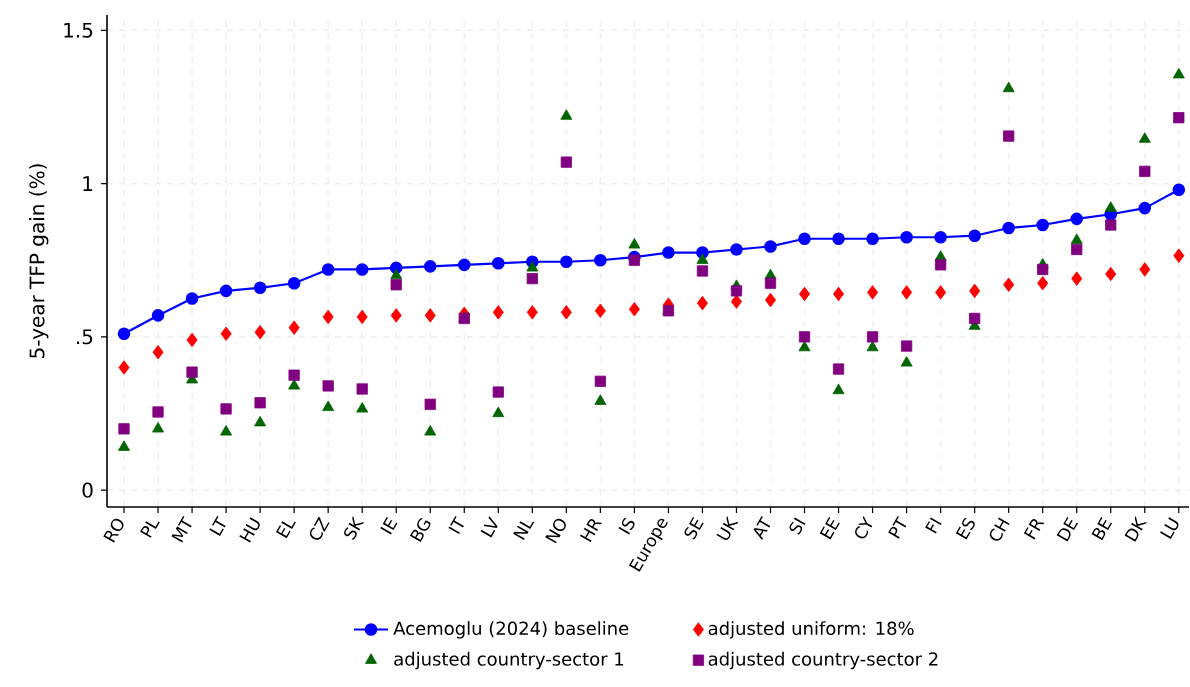  What do you see at coordinates (1067, 529) in the screenshot?
I see `x-tick-label: DE` at bounding box center [1067, 529].